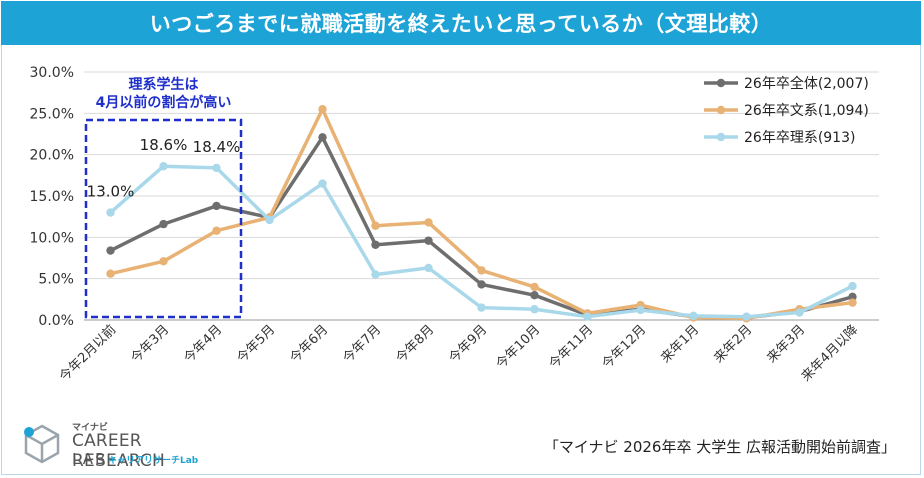 This screenshot has width=924, height=478. Describe the element at coordinates (680, 344) in the screenshot. I see `x-tick-label: 来年1月` at that location.